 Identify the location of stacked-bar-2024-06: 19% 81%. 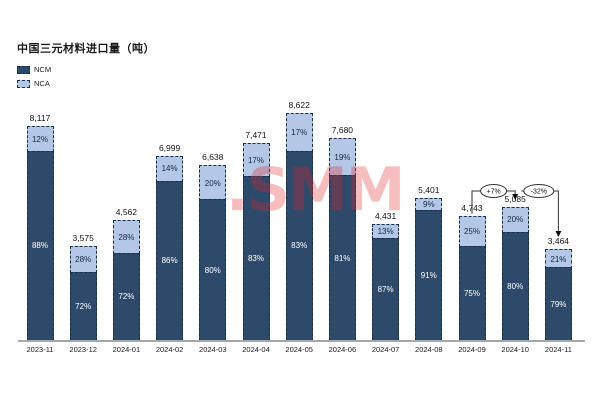
(342, 239).